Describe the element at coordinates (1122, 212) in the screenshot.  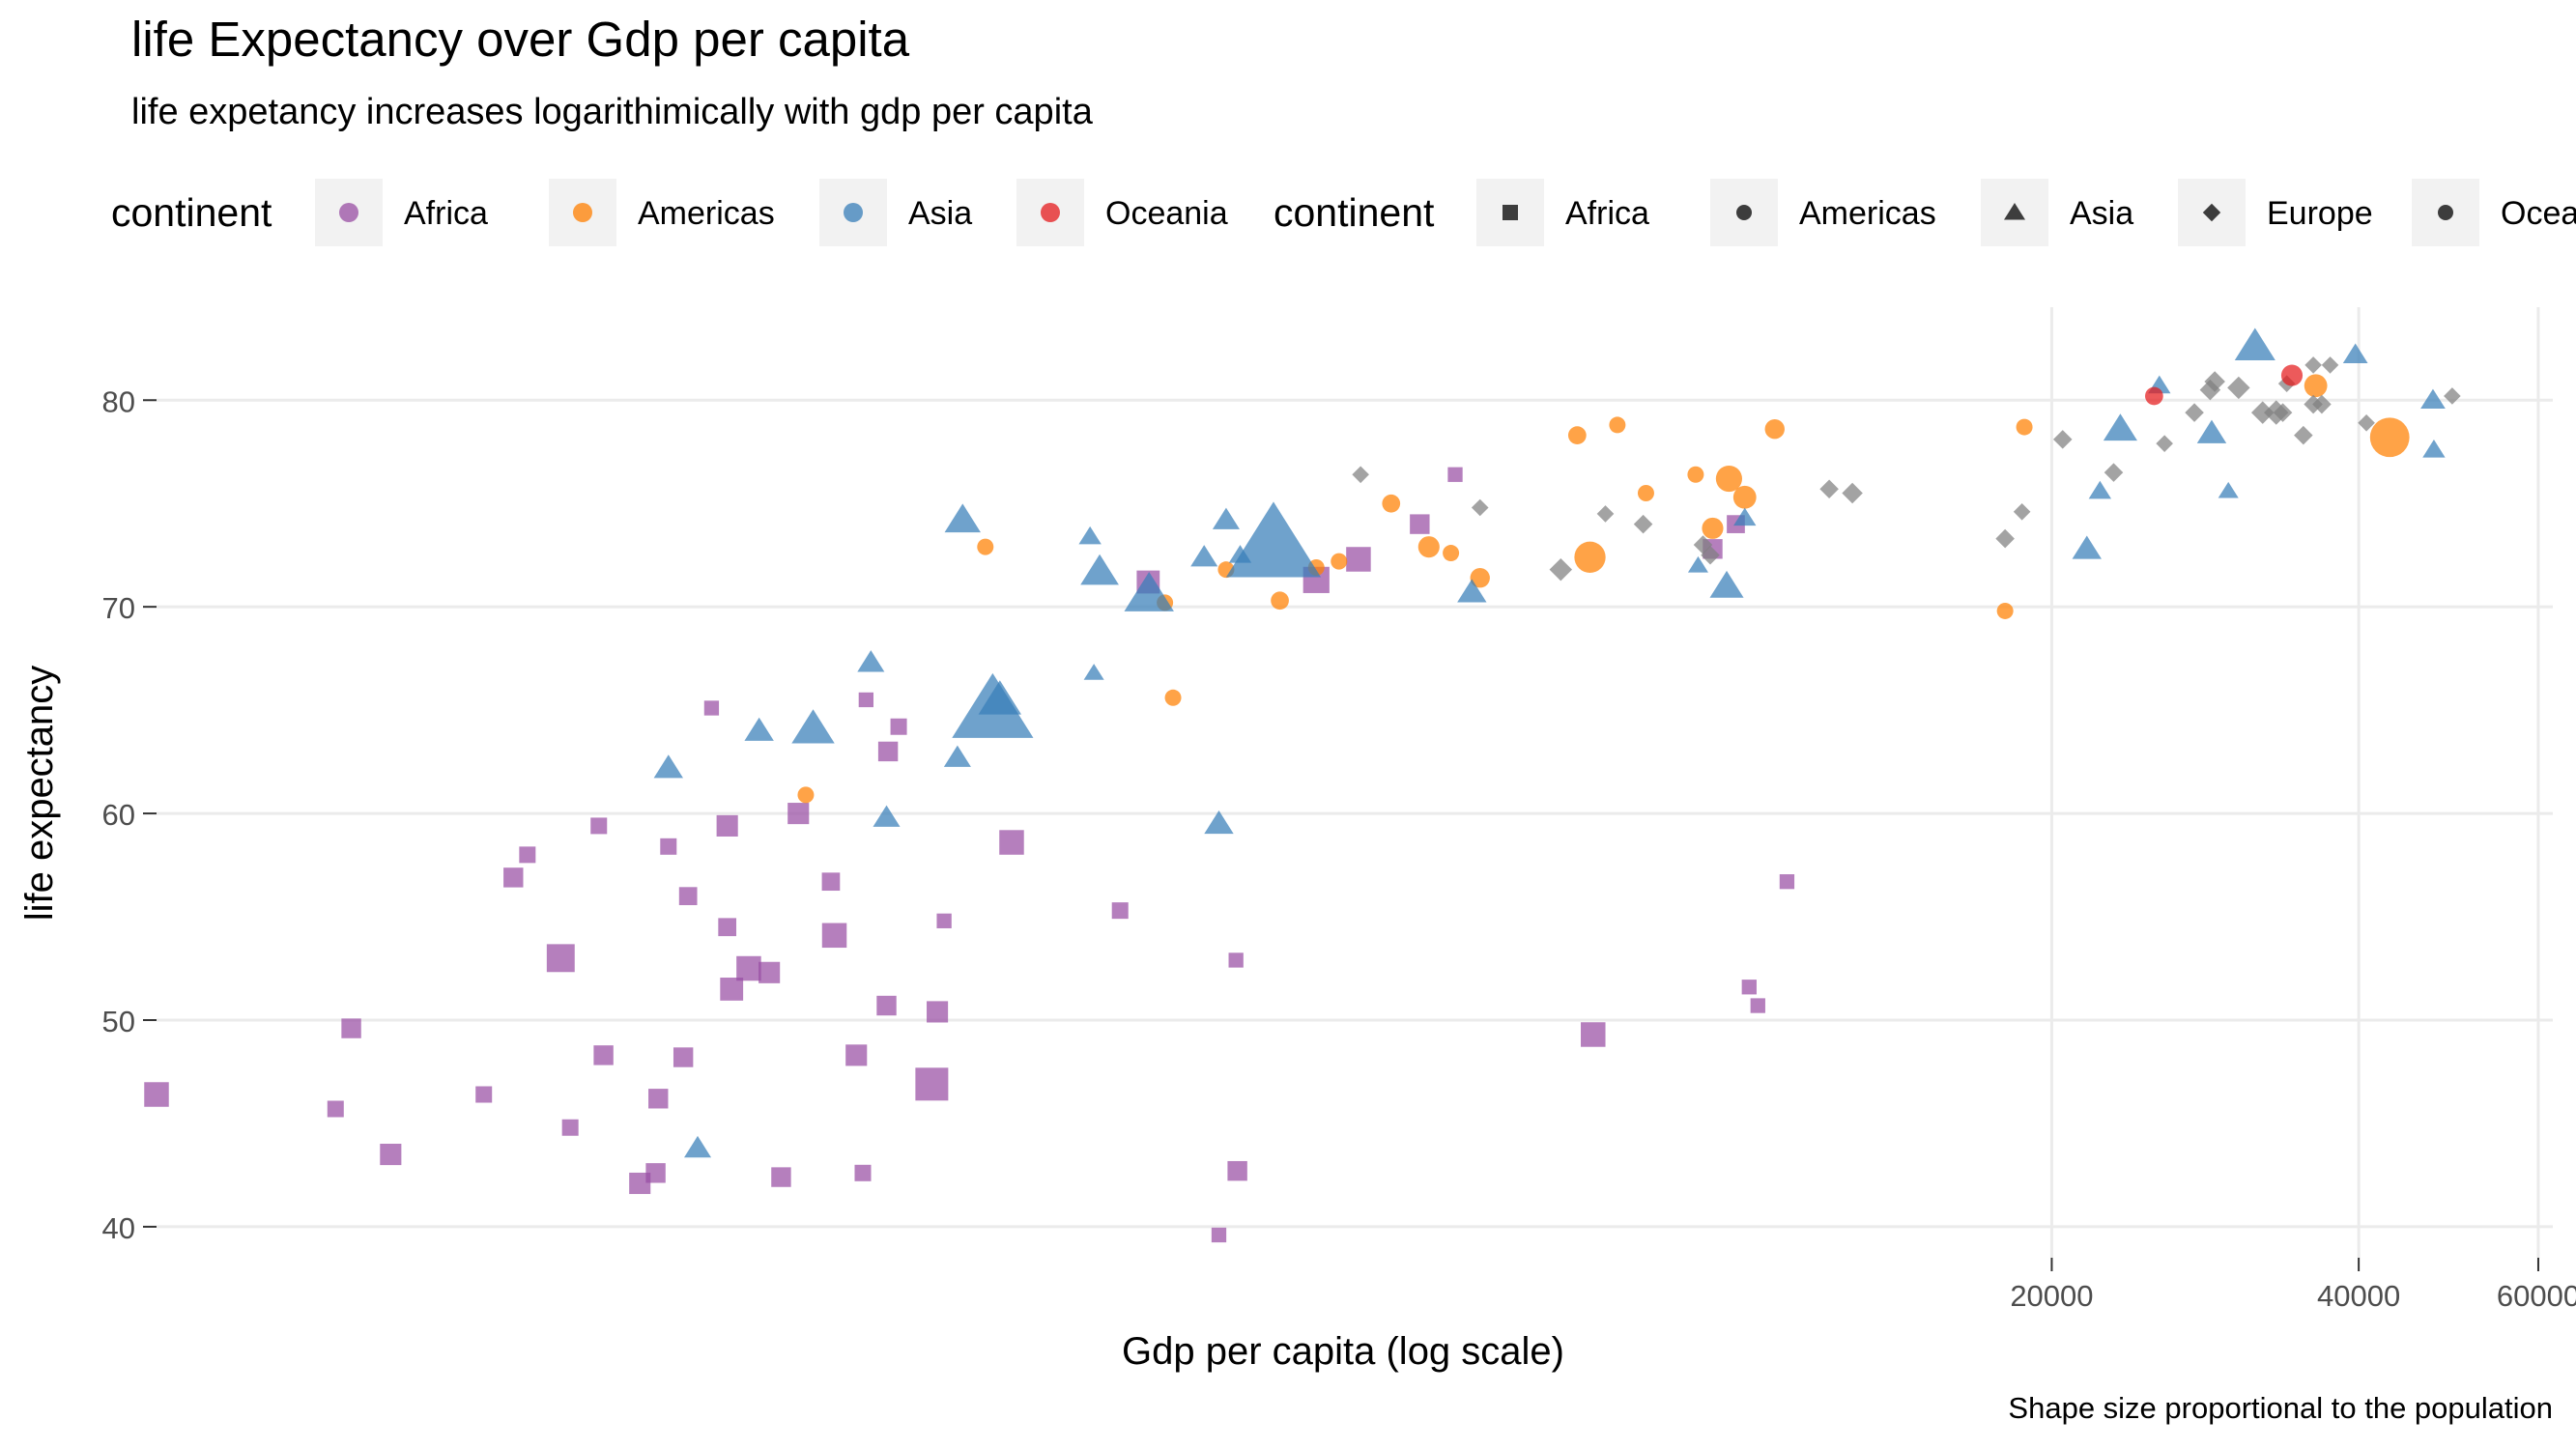
I see `color-legend-item: Oceania` at that location.